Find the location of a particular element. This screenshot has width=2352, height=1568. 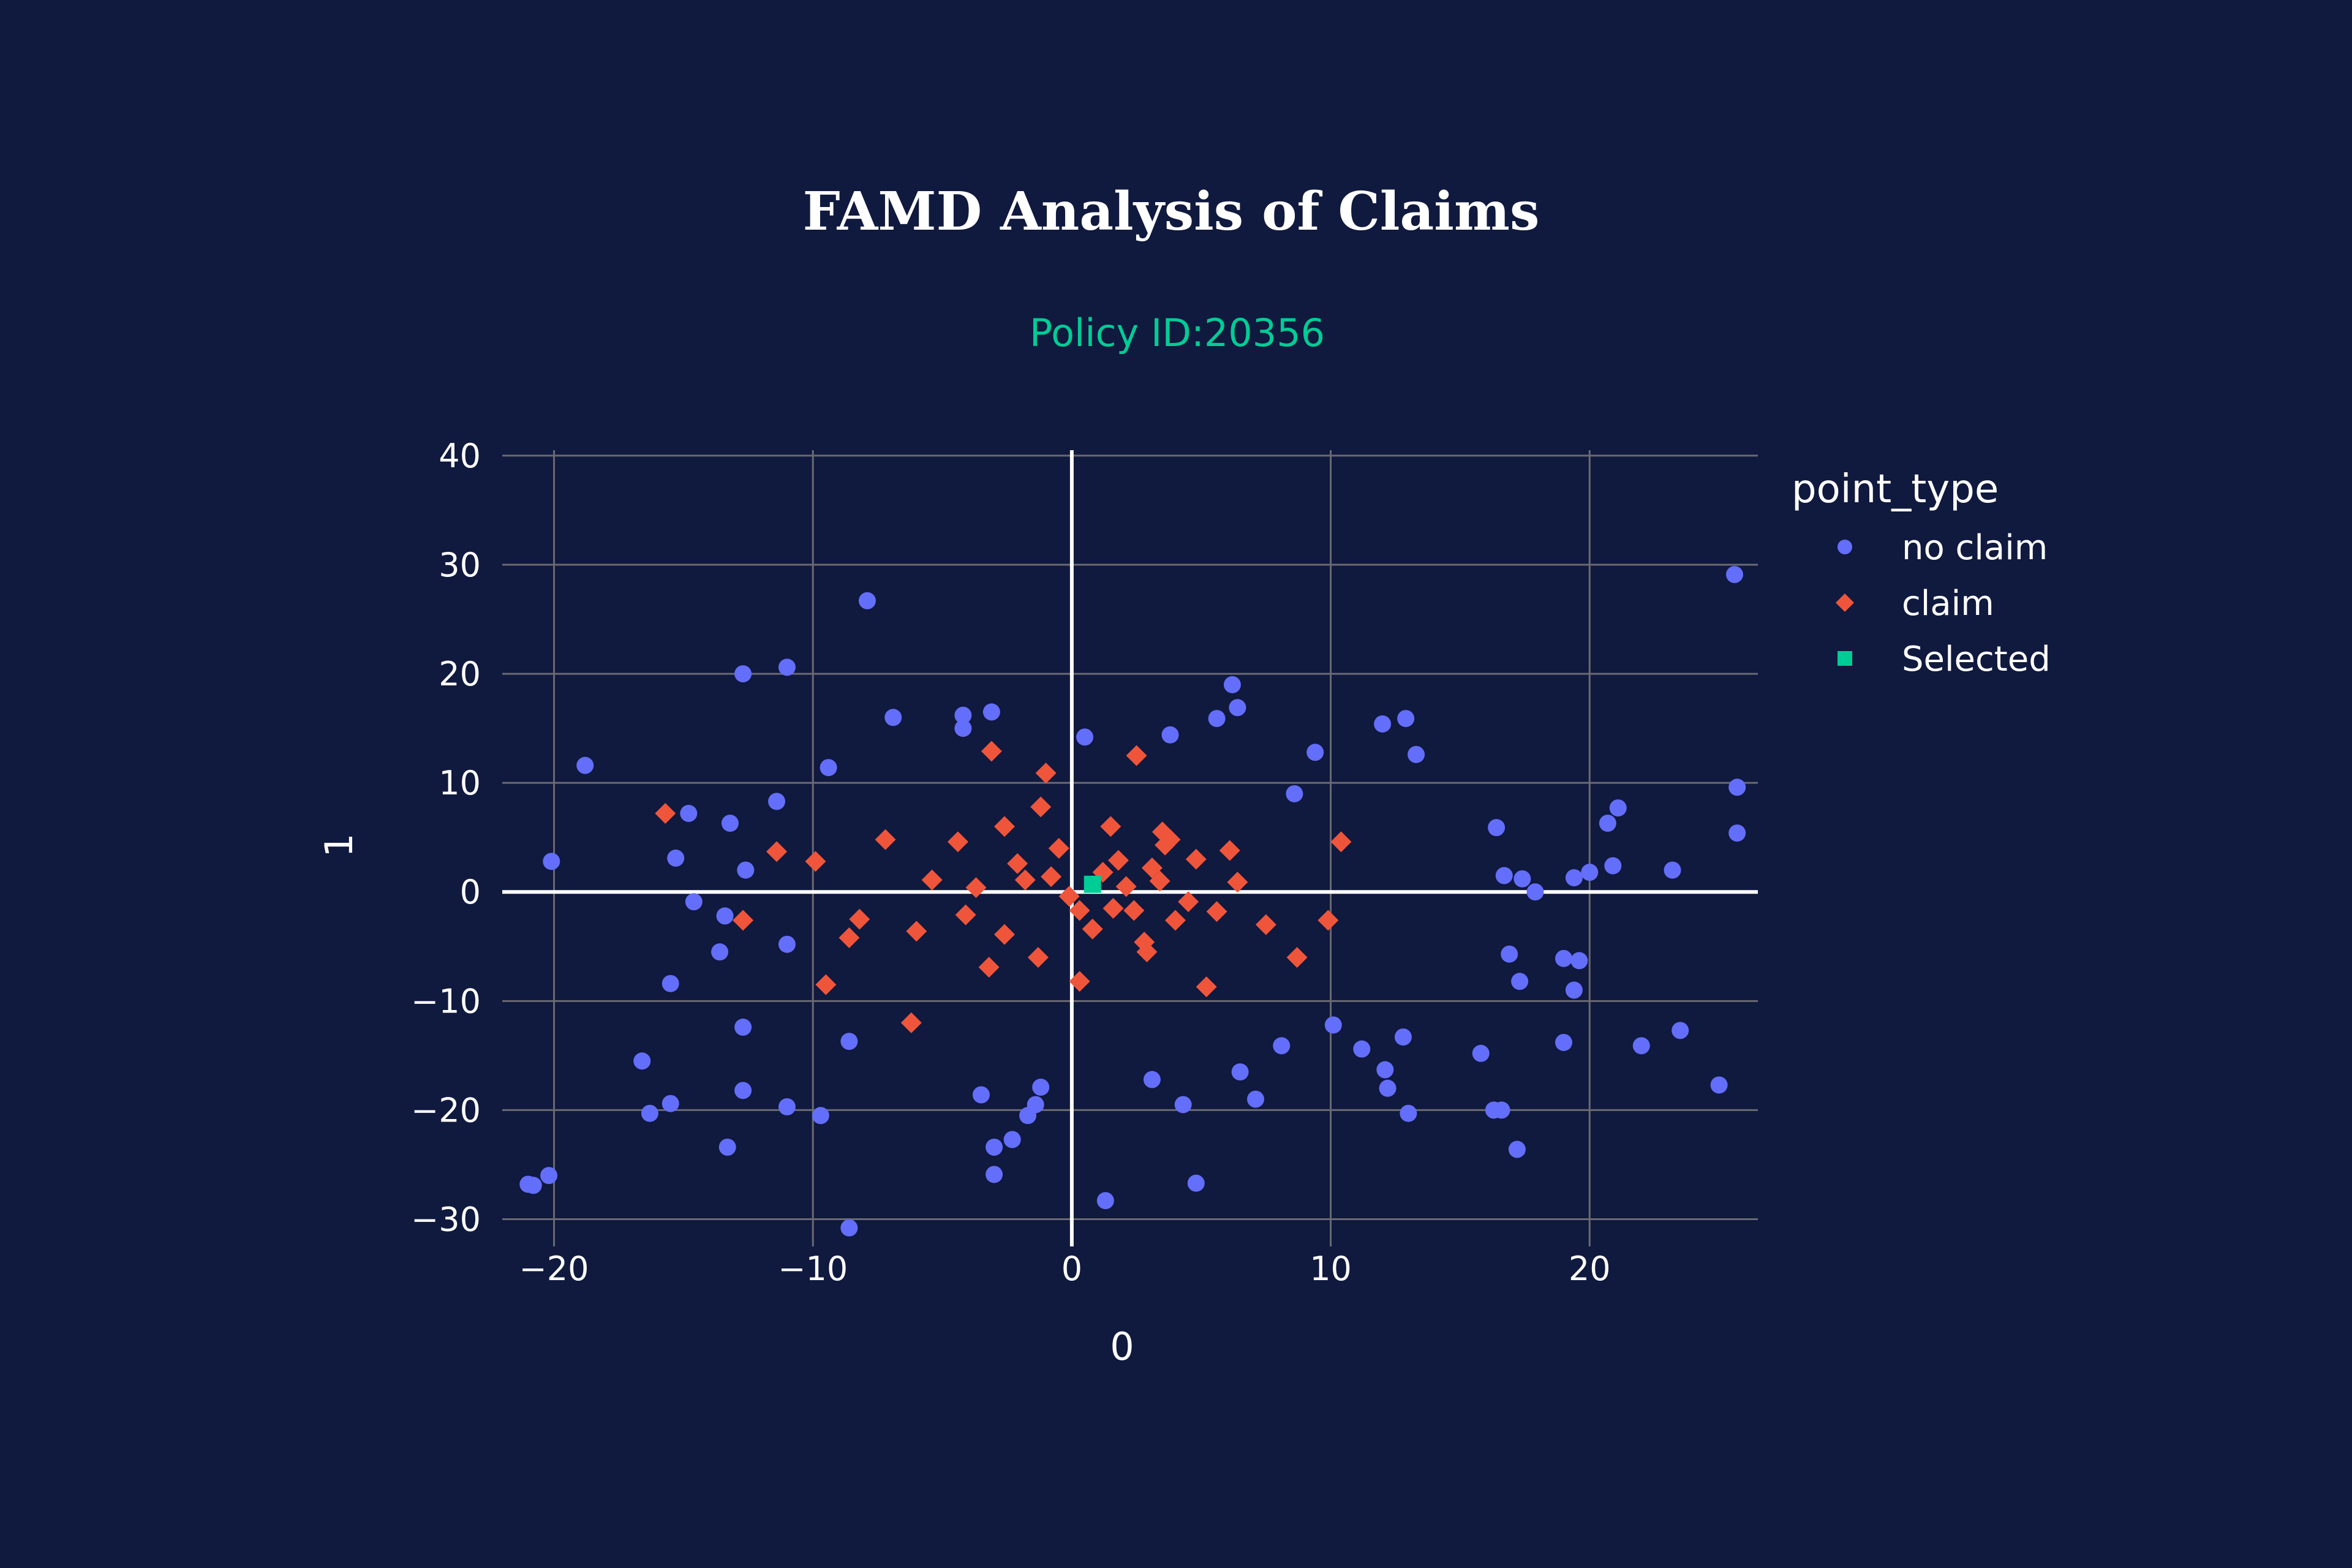

legend-circle-icon is located at coordinates (1845, 547).